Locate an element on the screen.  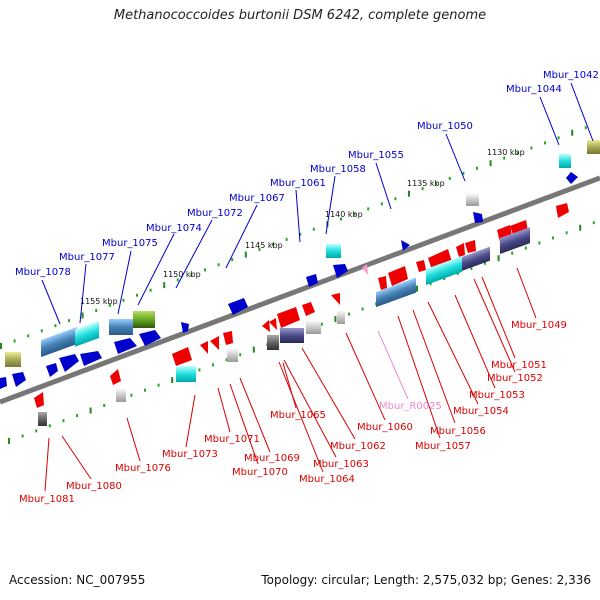
gene-label: Mbur_1080 is located at coordinates (94, 486).